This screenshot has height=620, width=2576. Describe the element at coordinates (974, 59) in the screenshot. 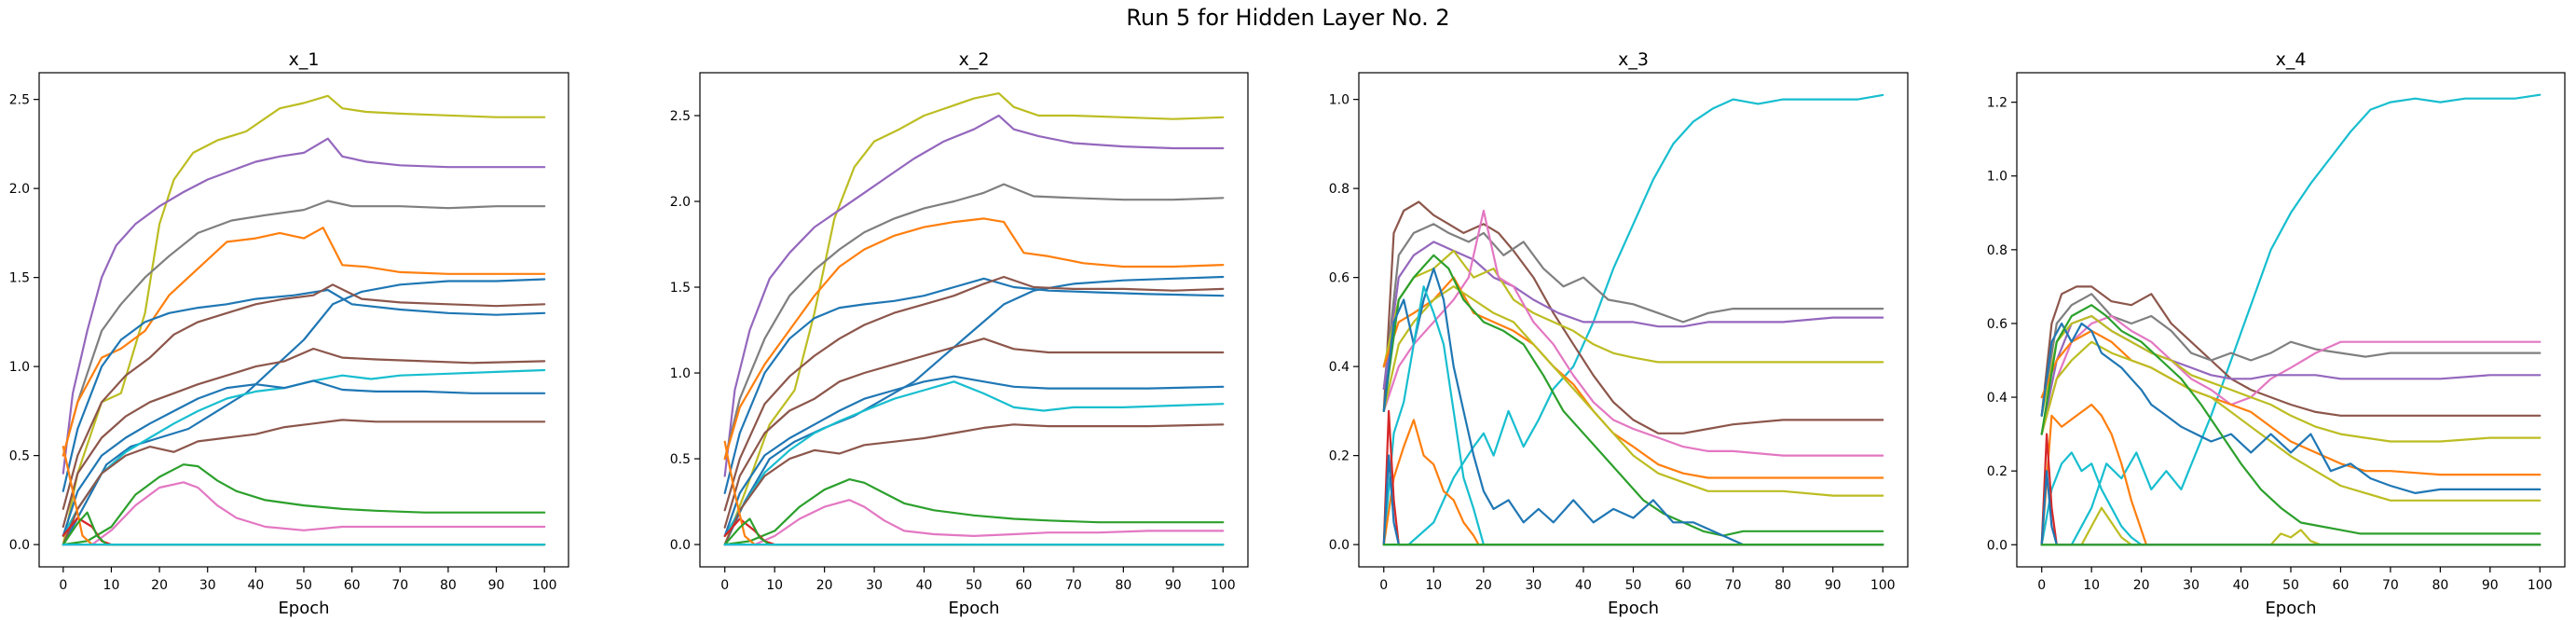

I see `subplot-title: x_2` at that location.